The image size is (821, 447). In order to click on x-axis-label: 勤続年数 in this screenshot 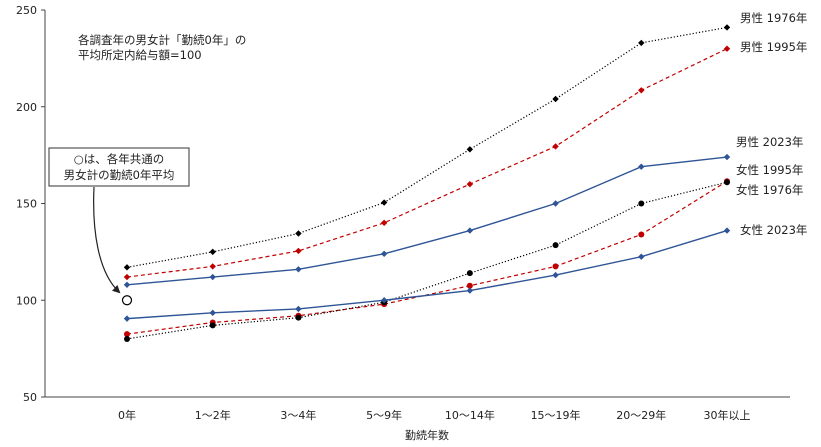, I will do `click(427, 435)`.